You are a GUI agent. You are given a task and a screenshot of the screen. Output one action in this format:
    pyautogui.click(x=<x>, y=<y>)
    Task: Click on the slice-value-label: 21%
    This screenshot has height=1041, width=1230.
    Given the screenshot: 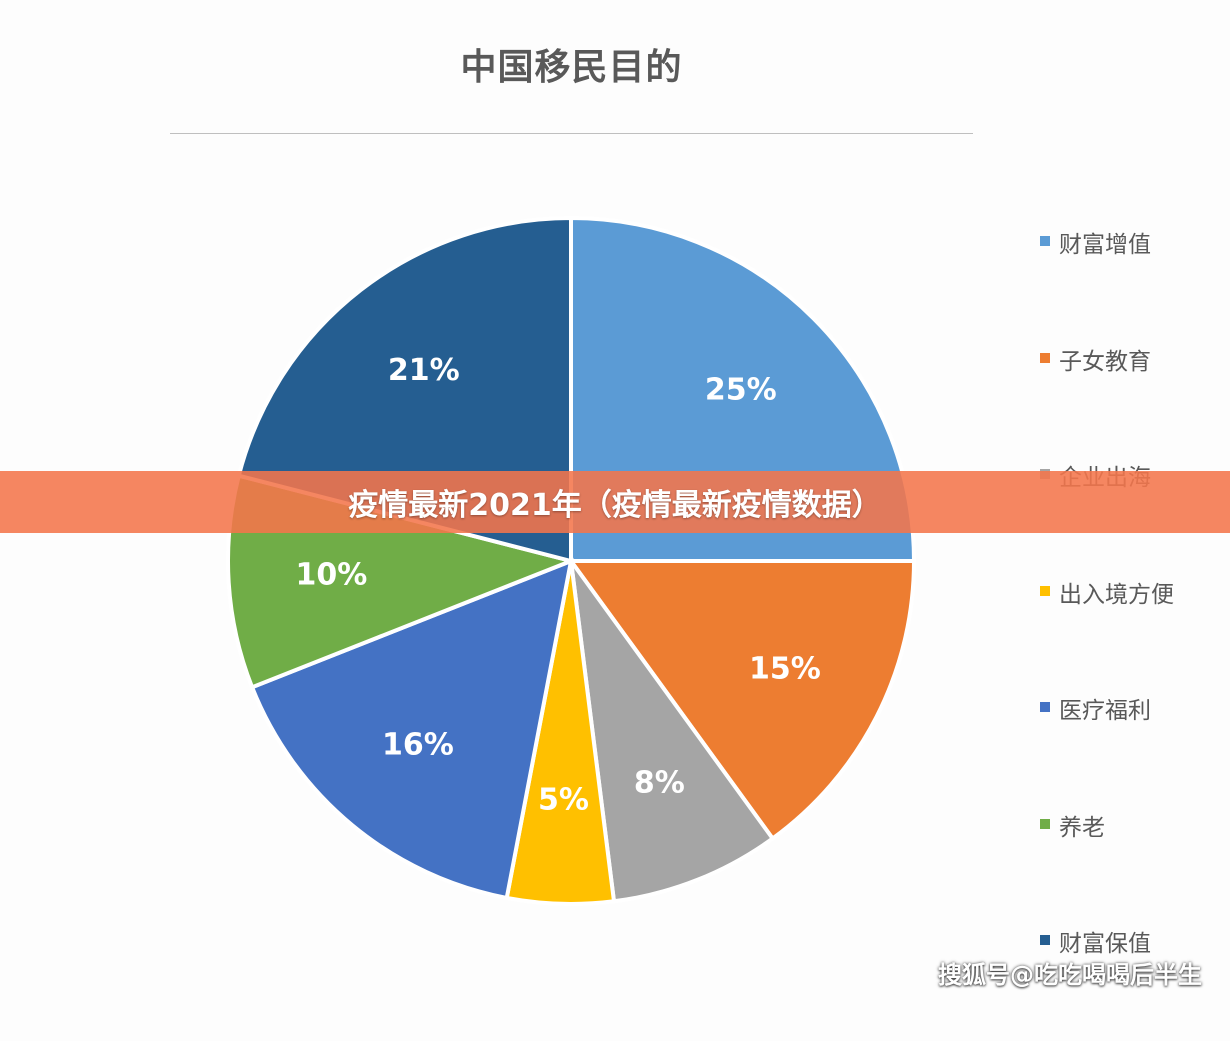 What is the action you would take?
    pyautogui.click(x=424, y=370)
    